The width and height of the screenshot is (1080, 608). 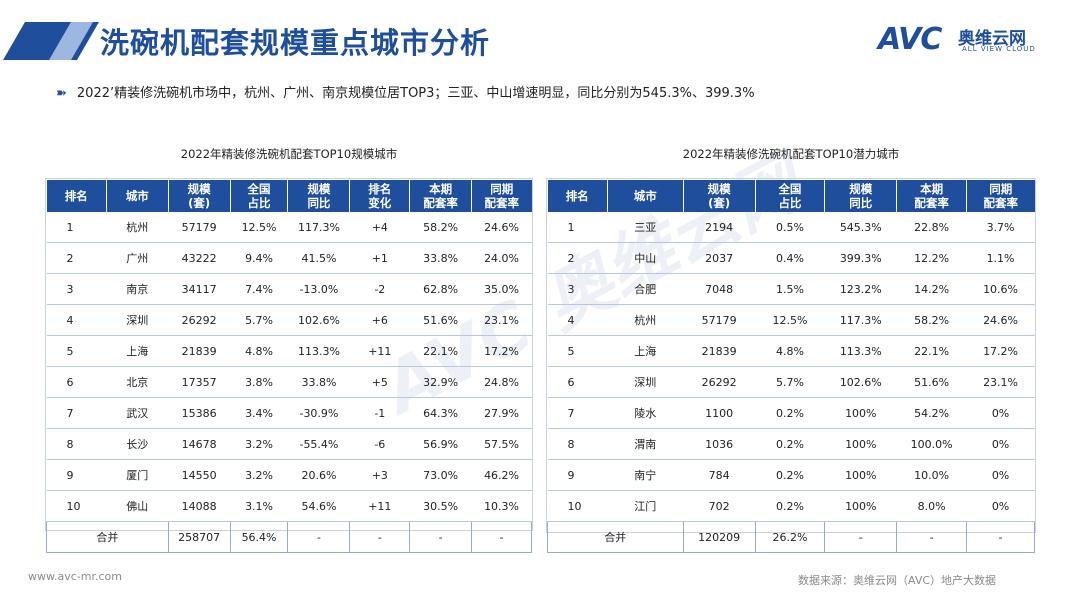 What do you see at coordinates (76, 506) in the screenshot?
I see `rank-cell: 10` at bounding box center [76, 506].